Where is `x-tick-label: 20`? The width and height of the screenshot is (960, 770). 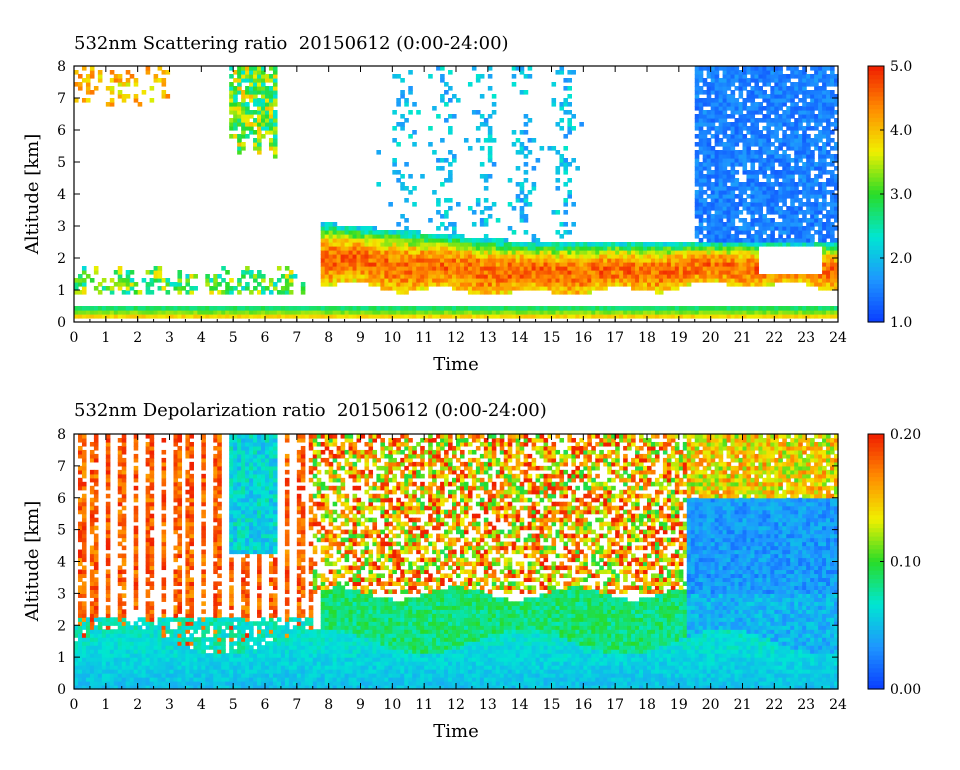
x-tick-label: 20 is located at coordinates (711, 338).